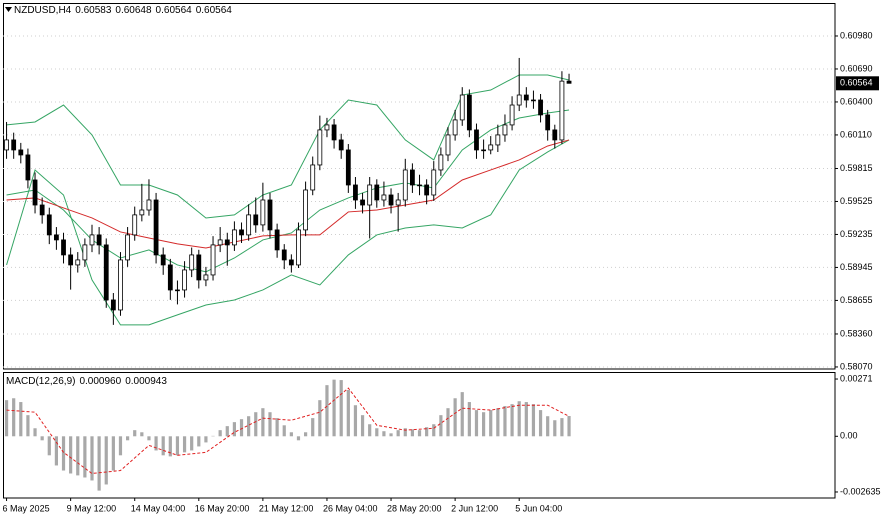 The height and width of the screenshot is (519, 882). What do you see at coordinates (856, 201) in the screenshot?
I see `y-tick-label: 0.59525` at bounding box center [856, 201].